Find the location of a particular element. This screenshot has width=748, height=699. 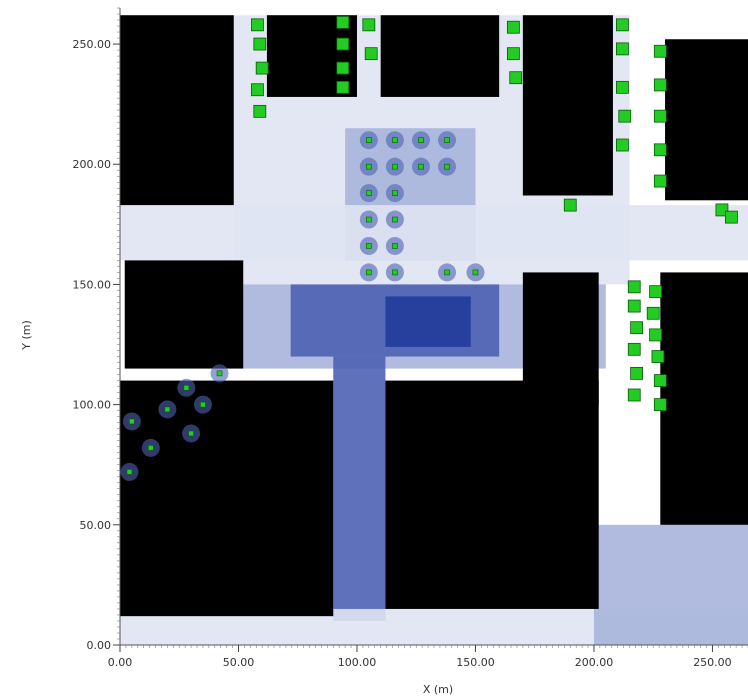

y-axis-title: Y (m) is located at coordinates (26, 335).